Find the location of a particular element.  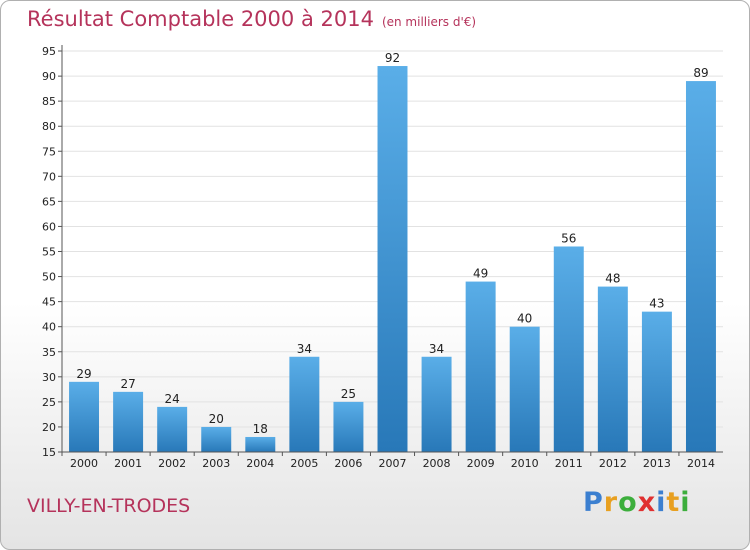

y-tick-label: 20 is located at coordinates (49, 427).